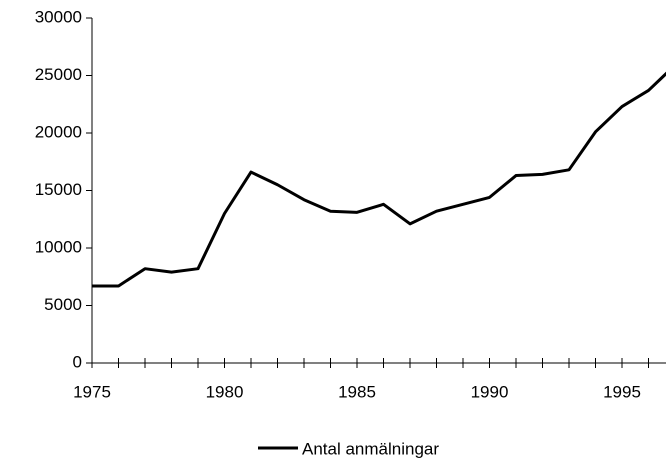 The image size is (666, 464). What do you see at coordinates (370, 448) in the screenshot?
I see `legend-label: Antal anmälningar` at bounding box center [370, 448].